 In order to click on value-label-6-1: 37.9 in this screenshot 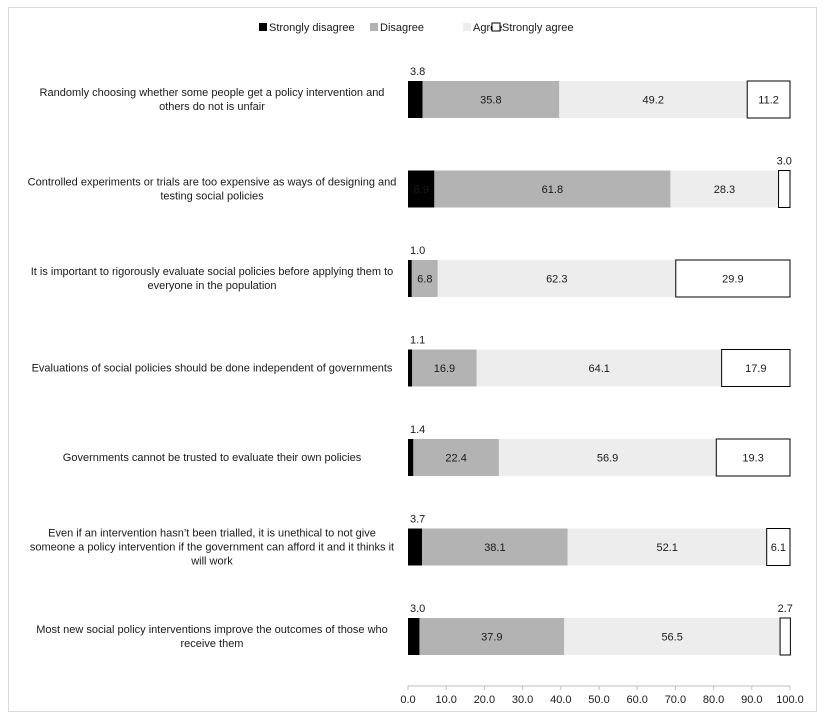, I will do `click(491, 638)`.